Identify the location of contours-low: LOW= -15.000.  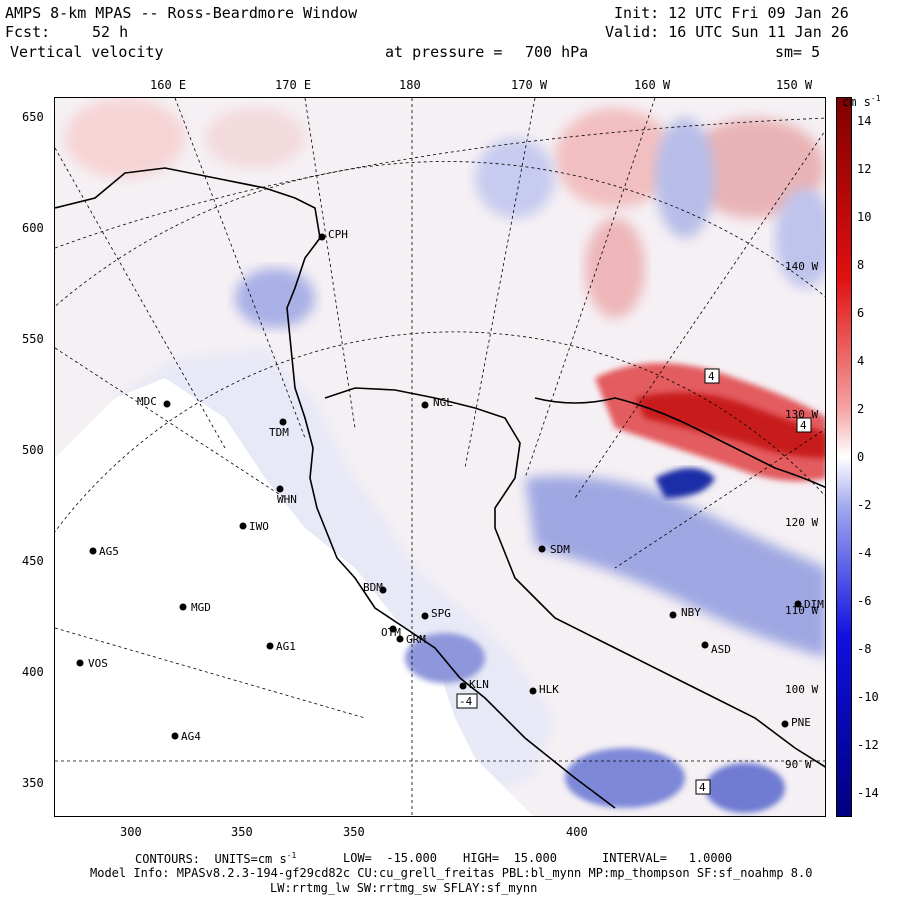
(390, 858).